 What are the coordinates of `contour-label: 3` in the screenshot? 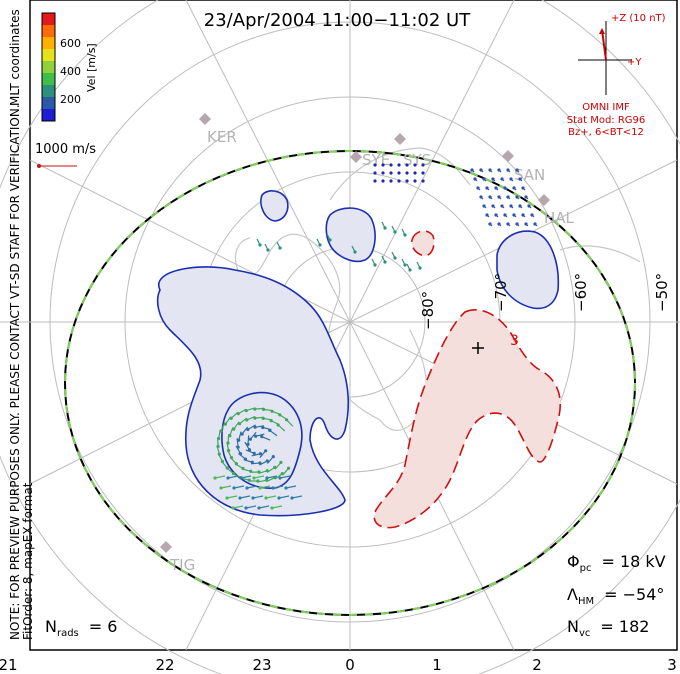 It's located at (514, 341).